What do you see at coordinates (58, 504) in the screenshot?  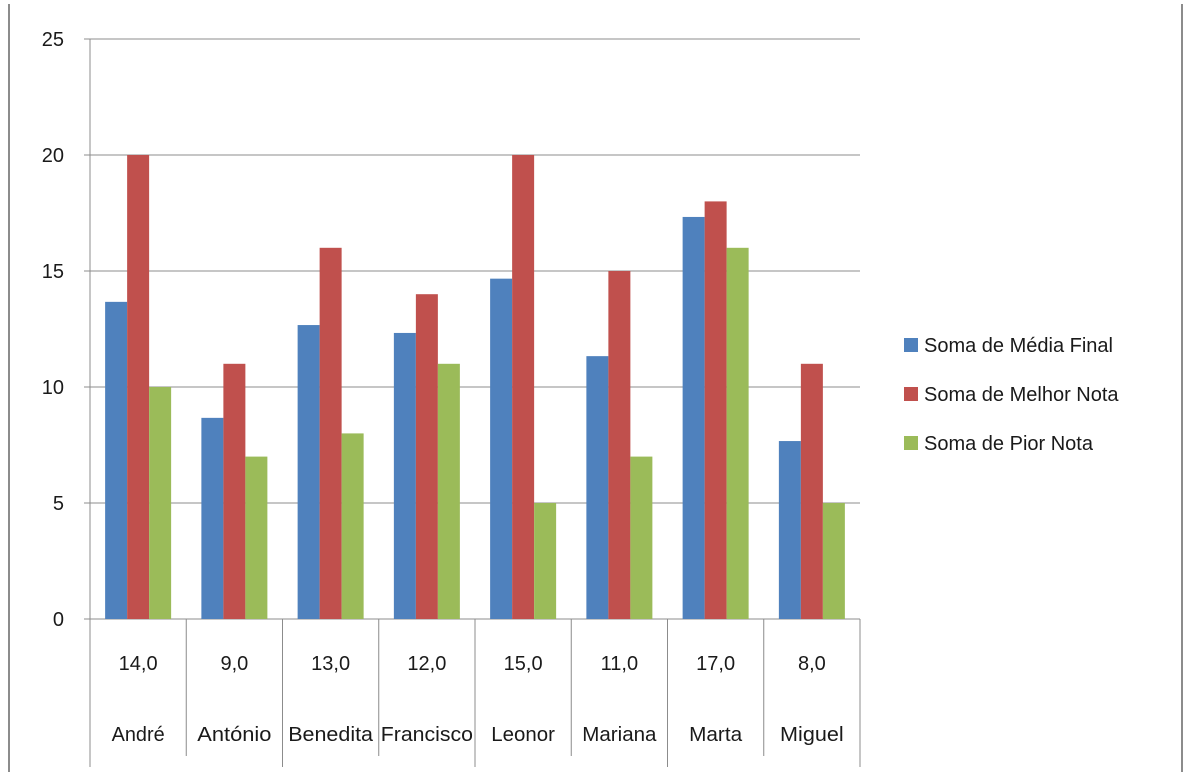 I see `y-tick-label: 5` at bounding box center [58, 504].